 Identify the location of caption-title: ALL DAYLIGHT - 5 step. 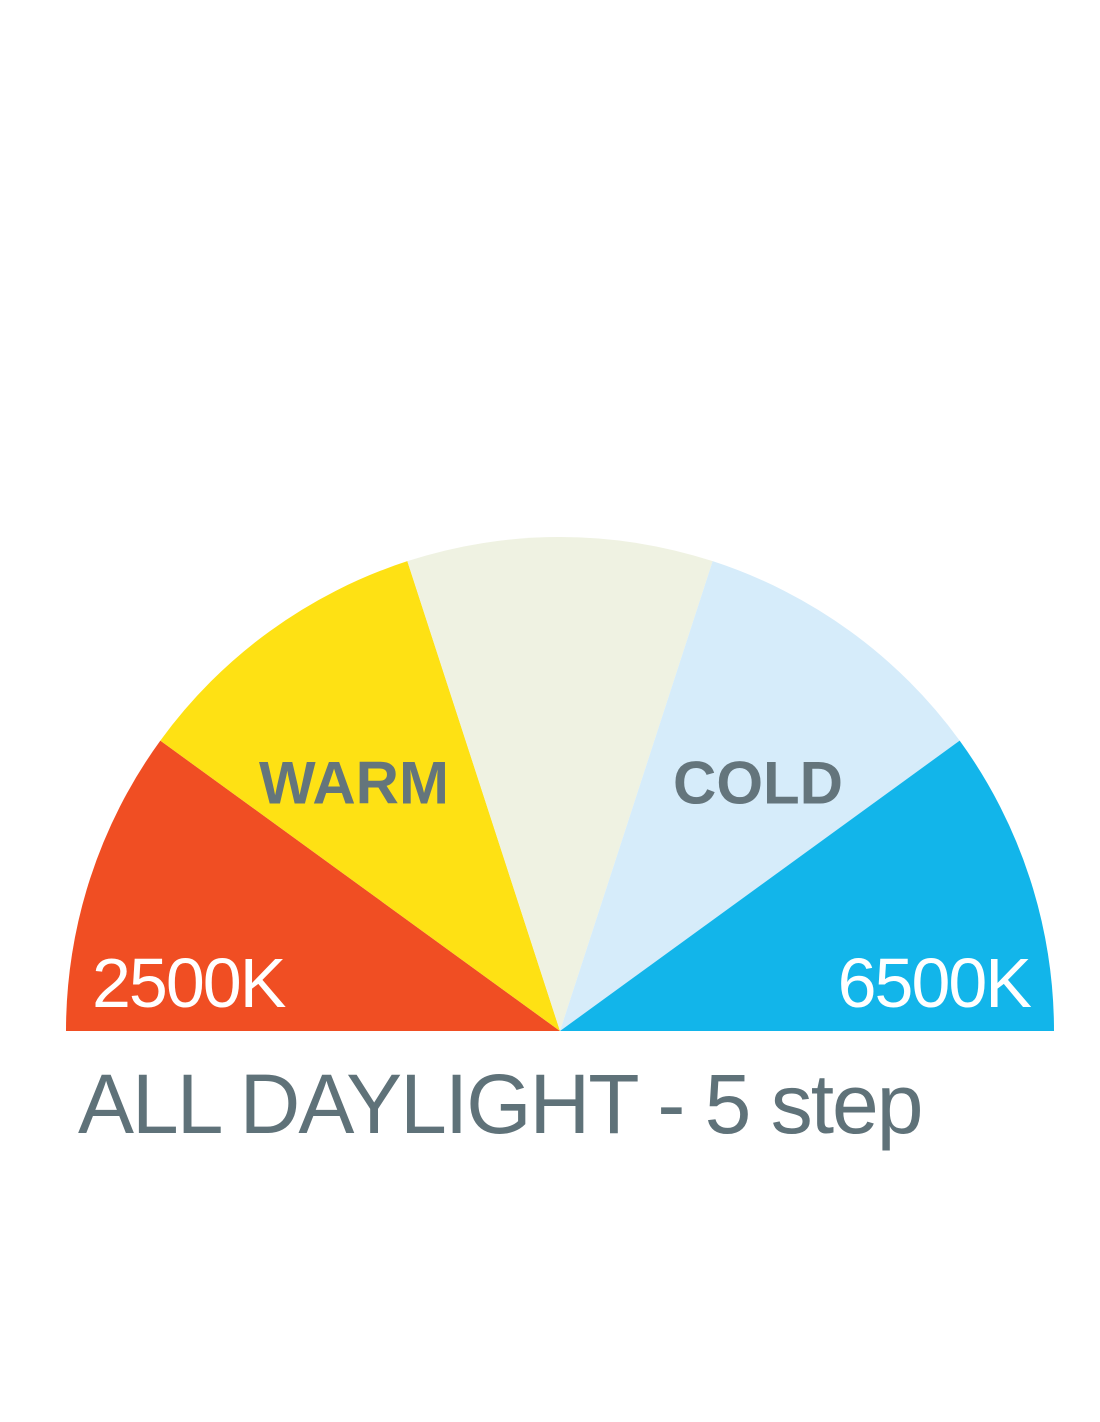
(500, 1104).